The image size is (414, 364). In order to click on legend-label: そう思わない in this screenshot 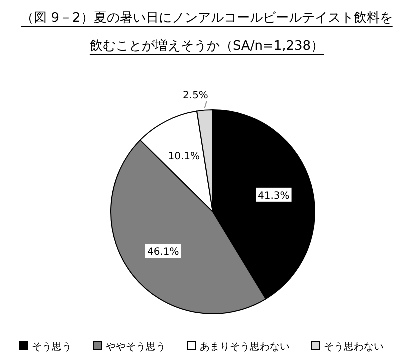, I will do `click(354, 347)`.